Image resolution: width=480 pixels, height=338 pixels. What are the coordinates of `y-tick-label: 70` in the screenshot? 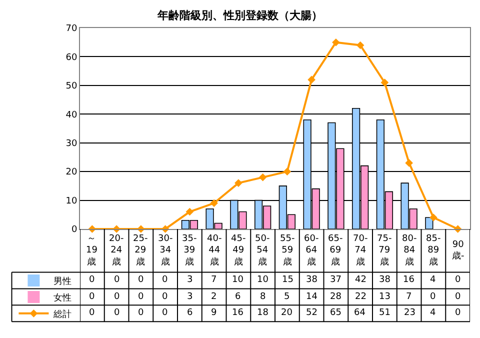 It's located at (72, 29).